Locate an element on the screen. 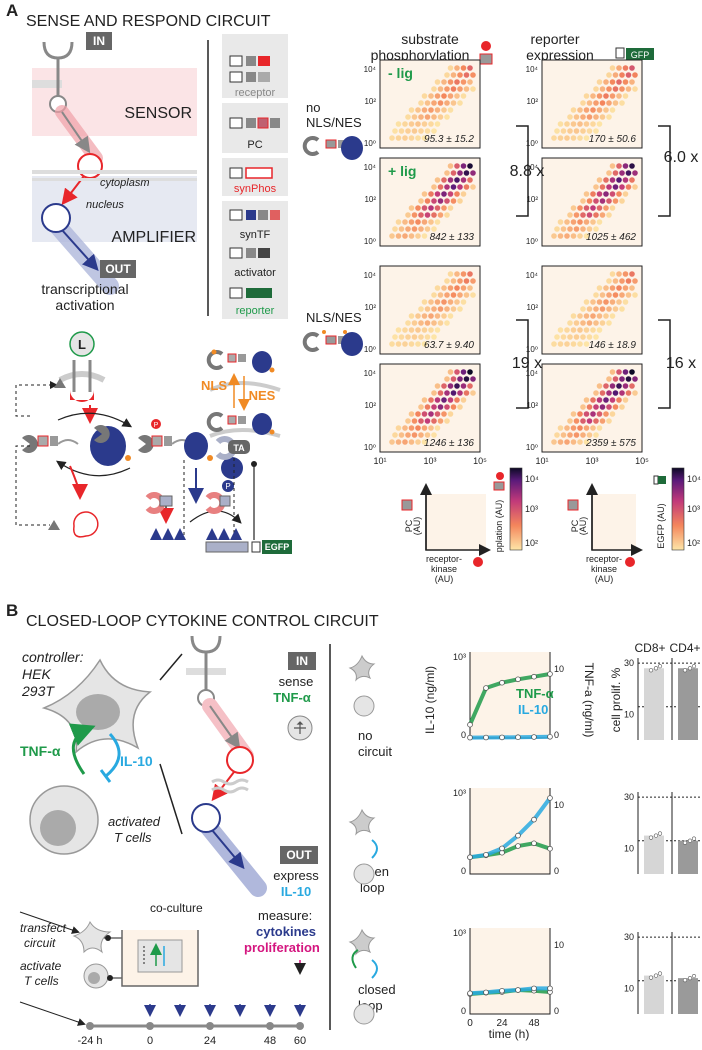 Image resolution: width=702 pixels, height=1050 pixels. promoter-icon is located at coordinates (620, 53).